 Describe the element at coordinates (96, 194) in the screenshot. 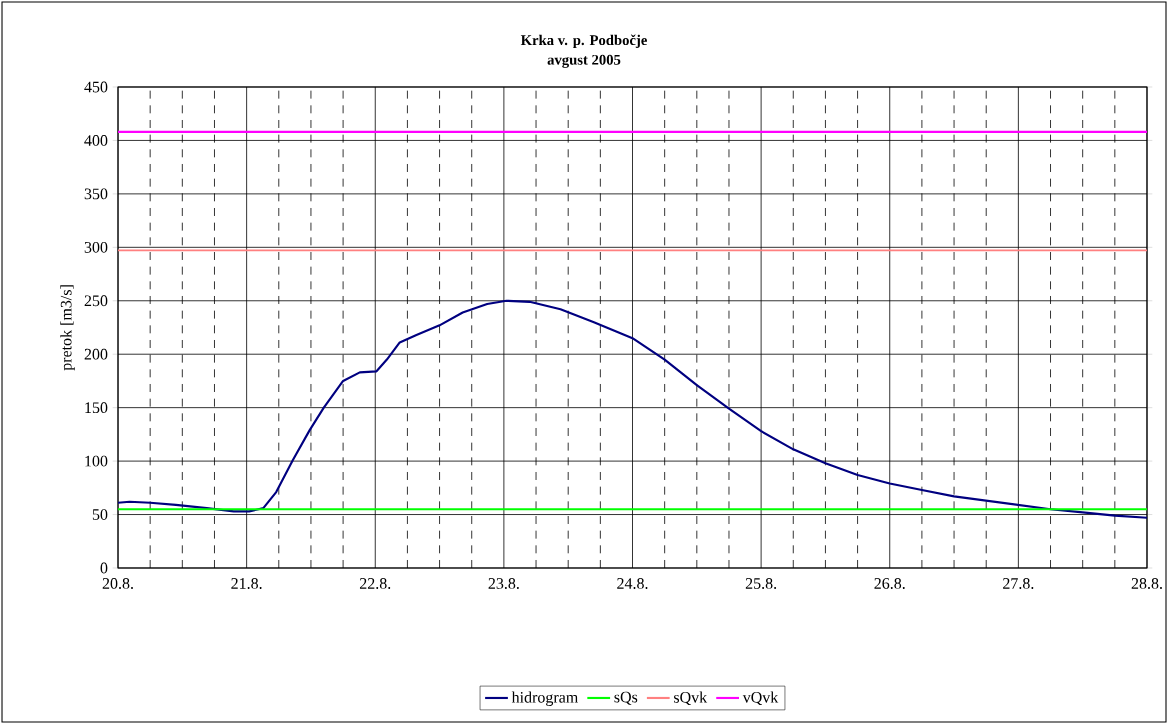

I see `y-tick-label: 350` at that location.